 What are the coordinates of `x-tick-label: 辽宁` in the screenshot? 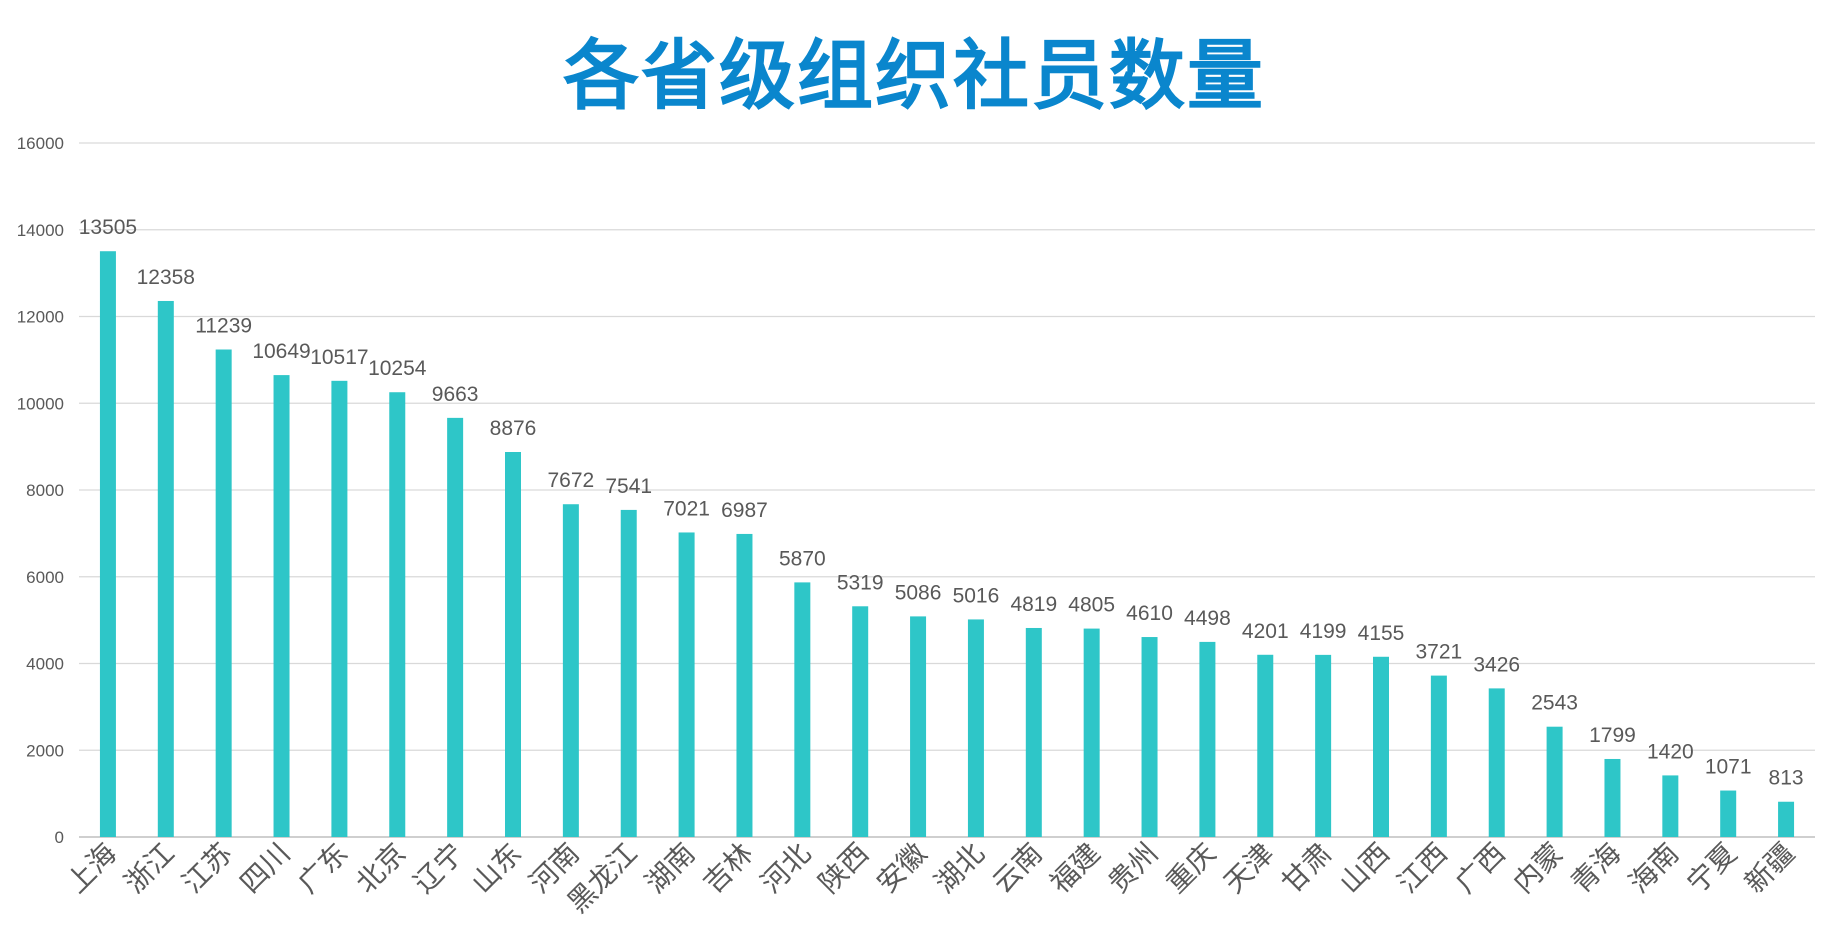 It's located at (438, 868).